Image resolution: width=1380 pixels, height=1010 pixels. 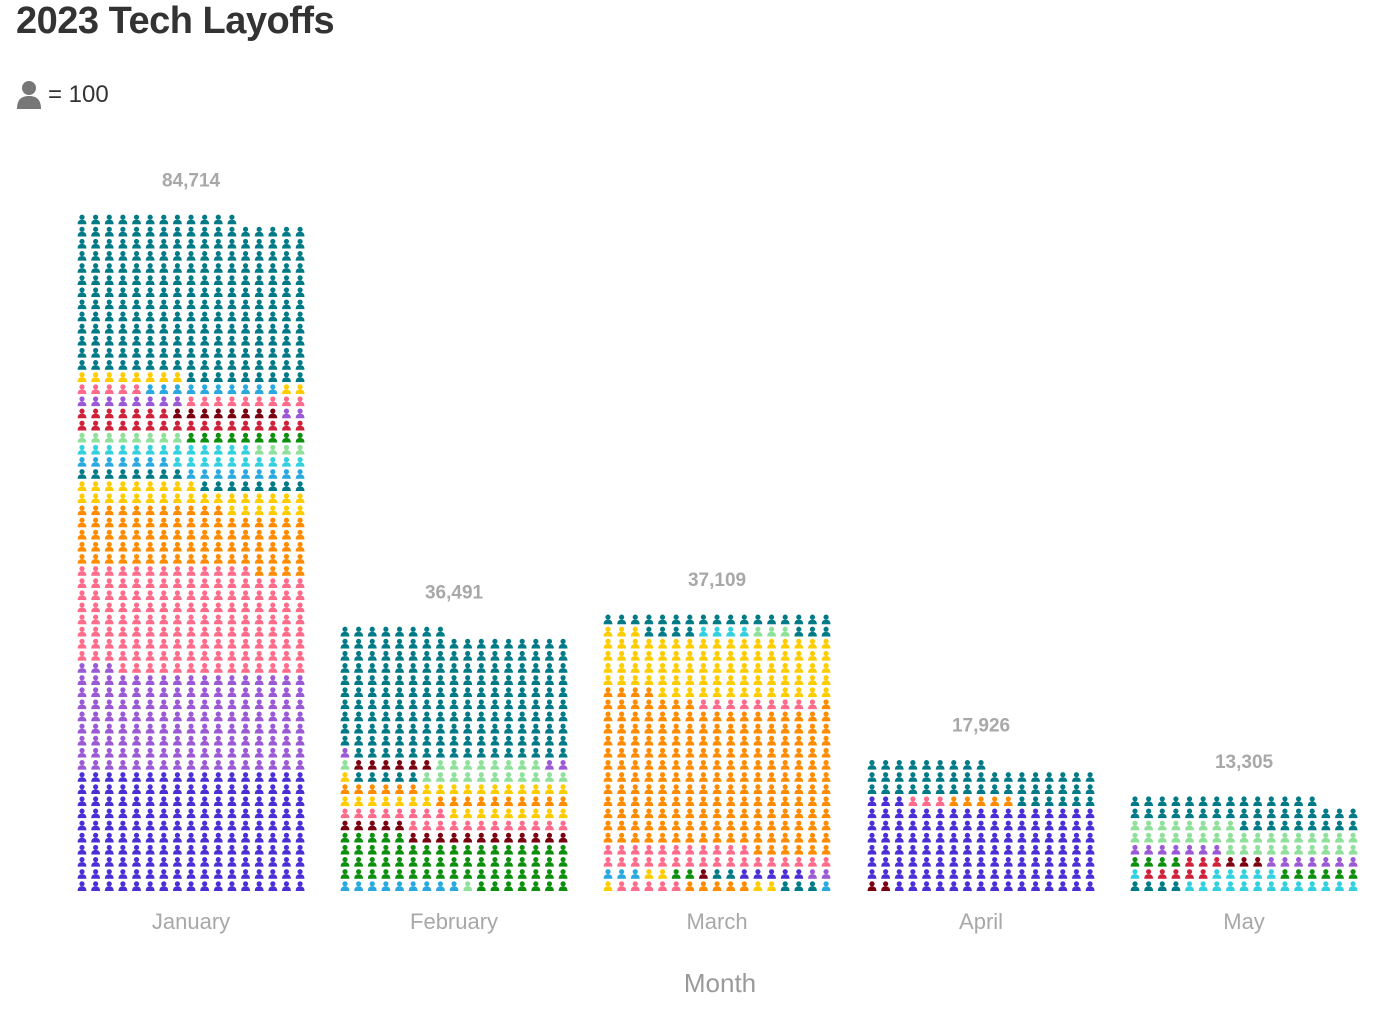 I want to click on x-tick-label: May, so click(x=1244, y=921).